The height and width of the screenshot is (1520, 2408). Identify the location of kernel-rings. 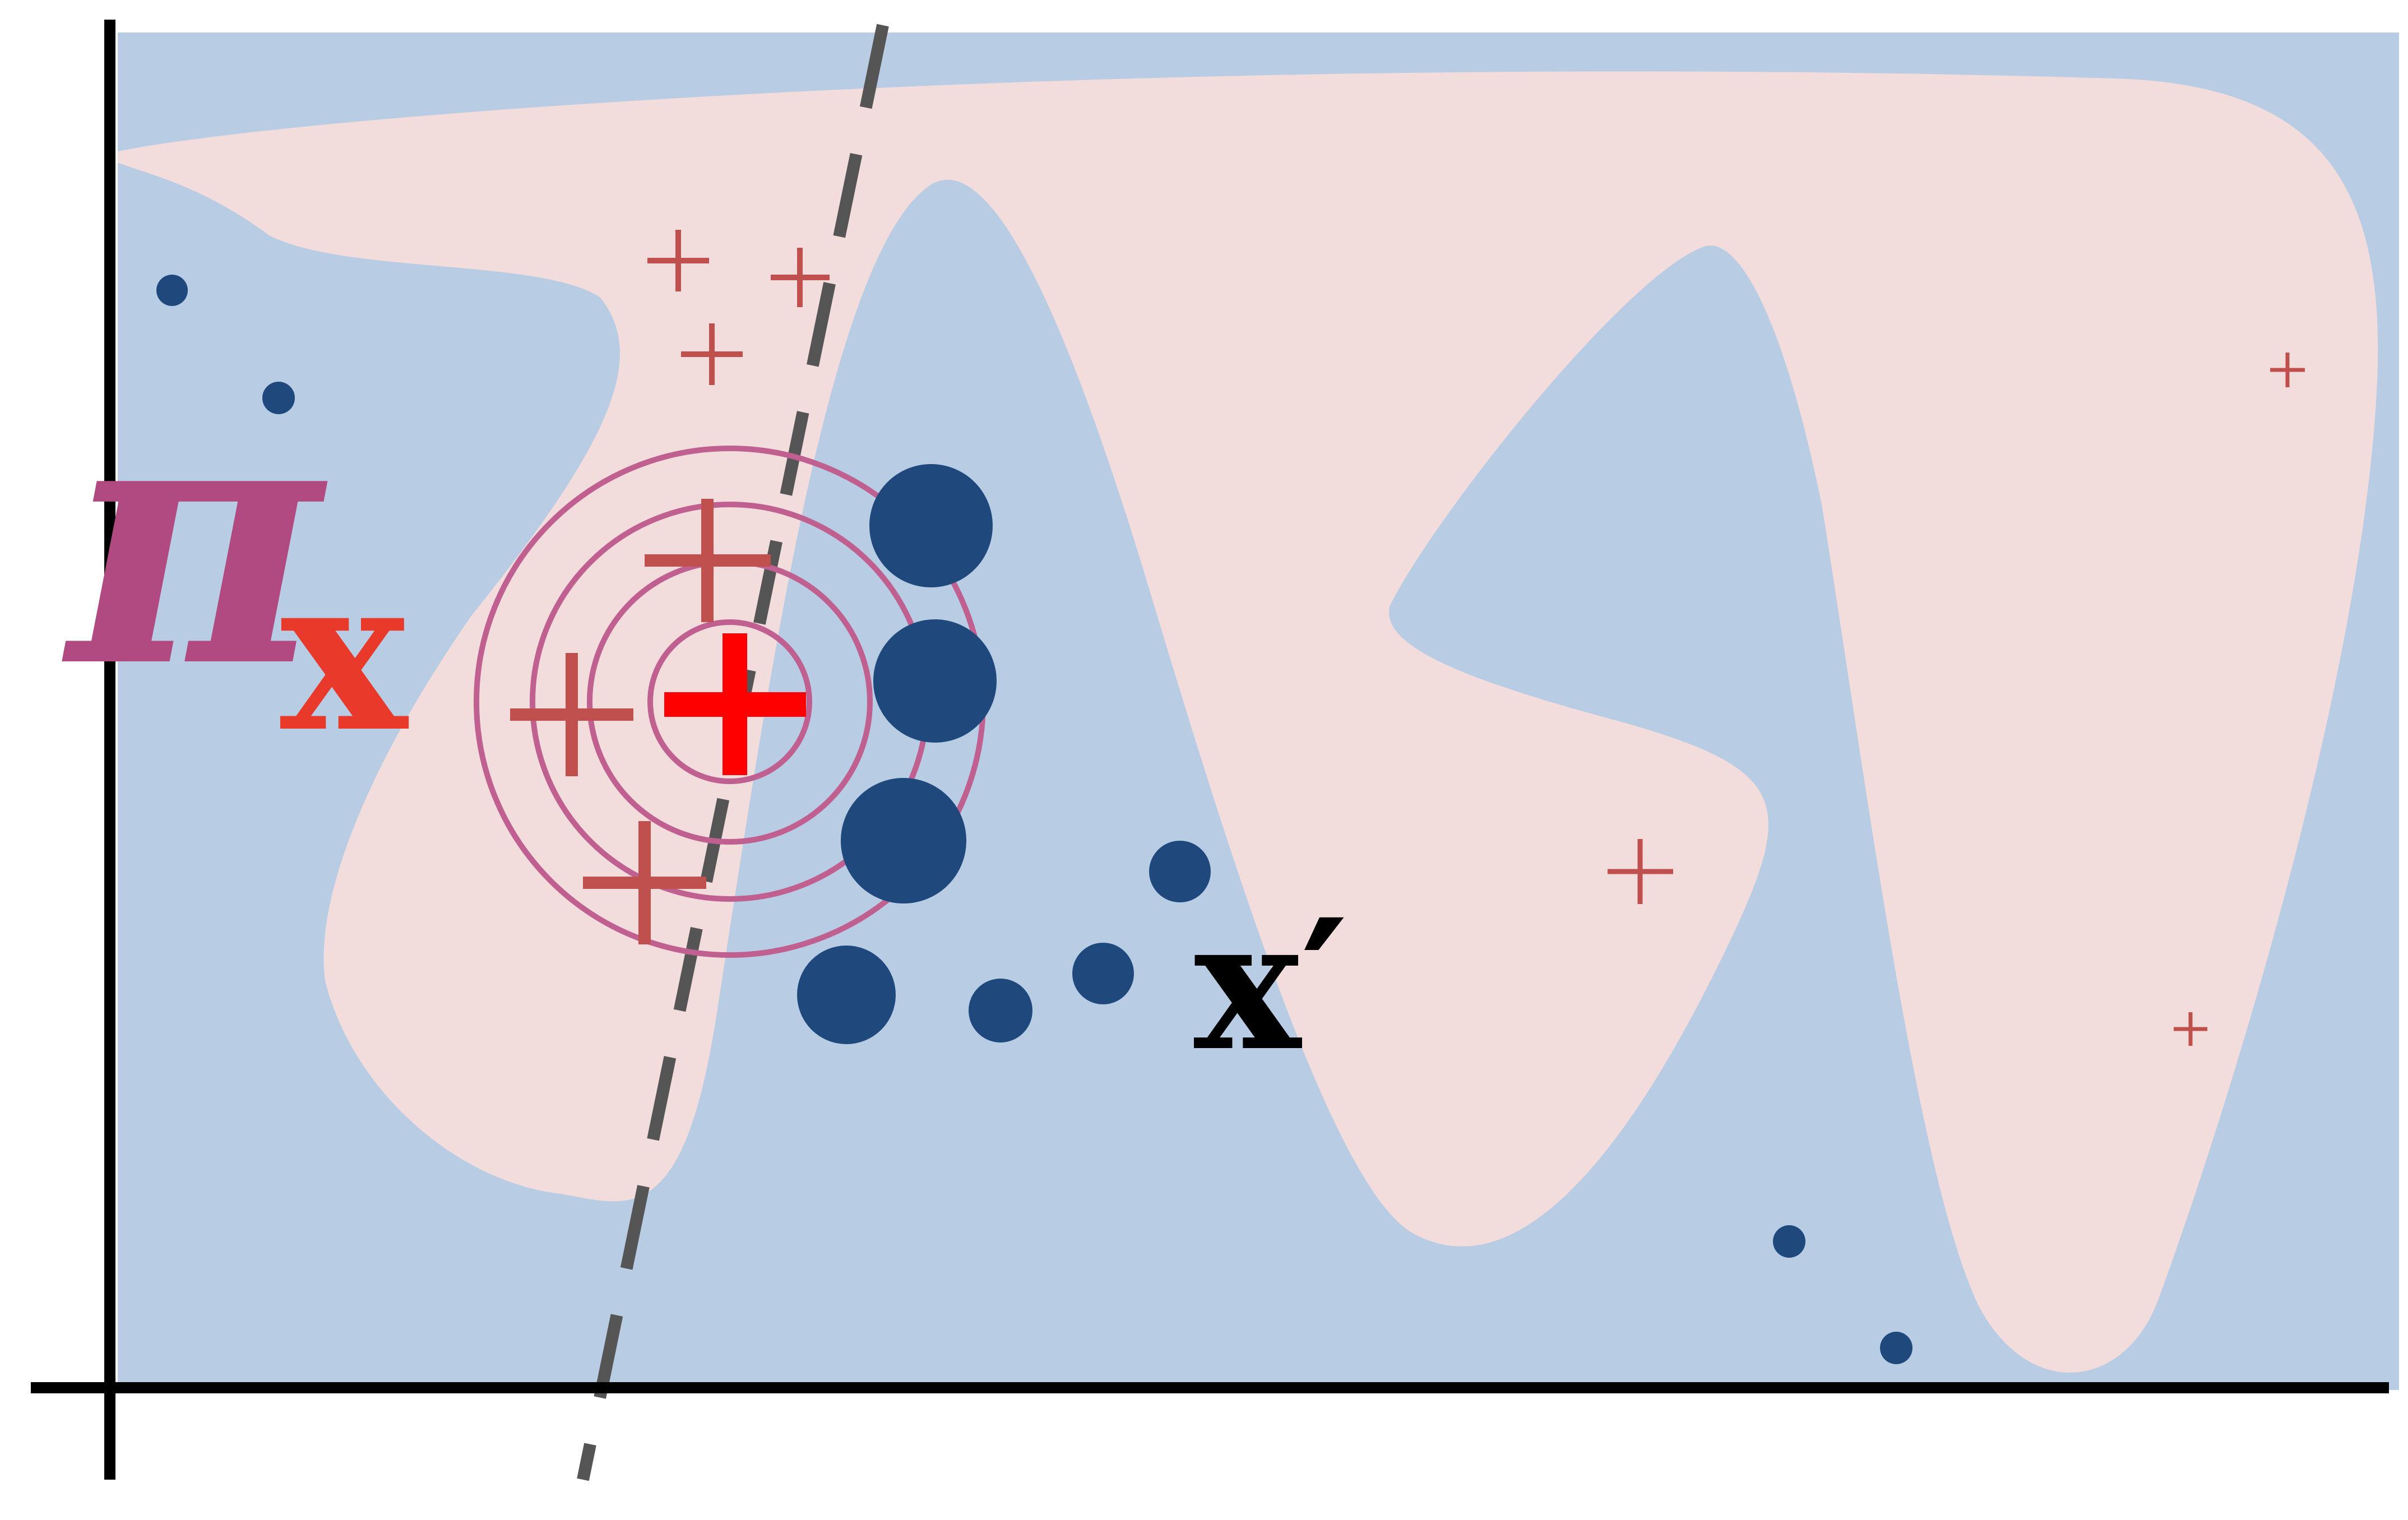
(730, 702).